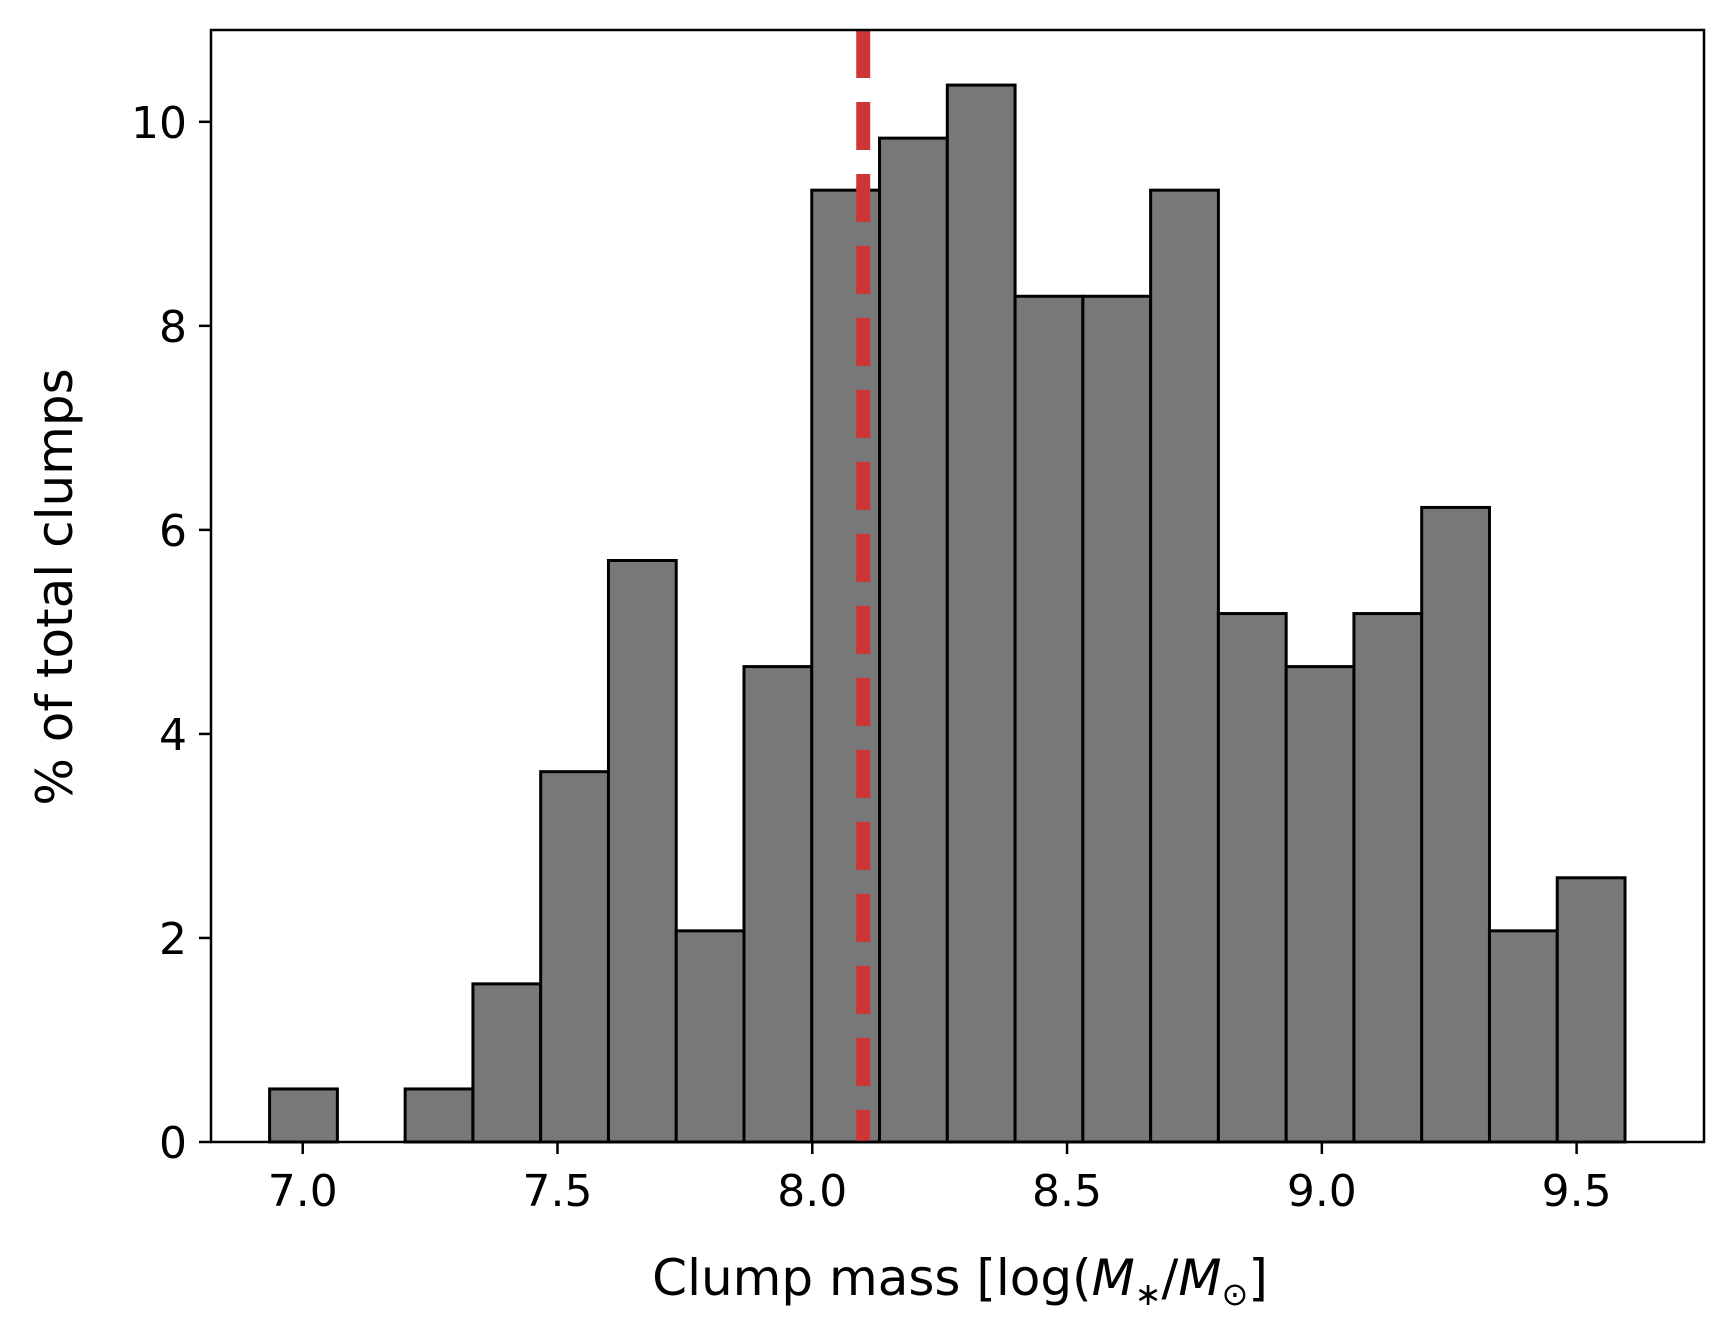 The height and width of the screenshot is (1340, 1728). I want to click on y-tick-label-4: 8, so click(173, 327).